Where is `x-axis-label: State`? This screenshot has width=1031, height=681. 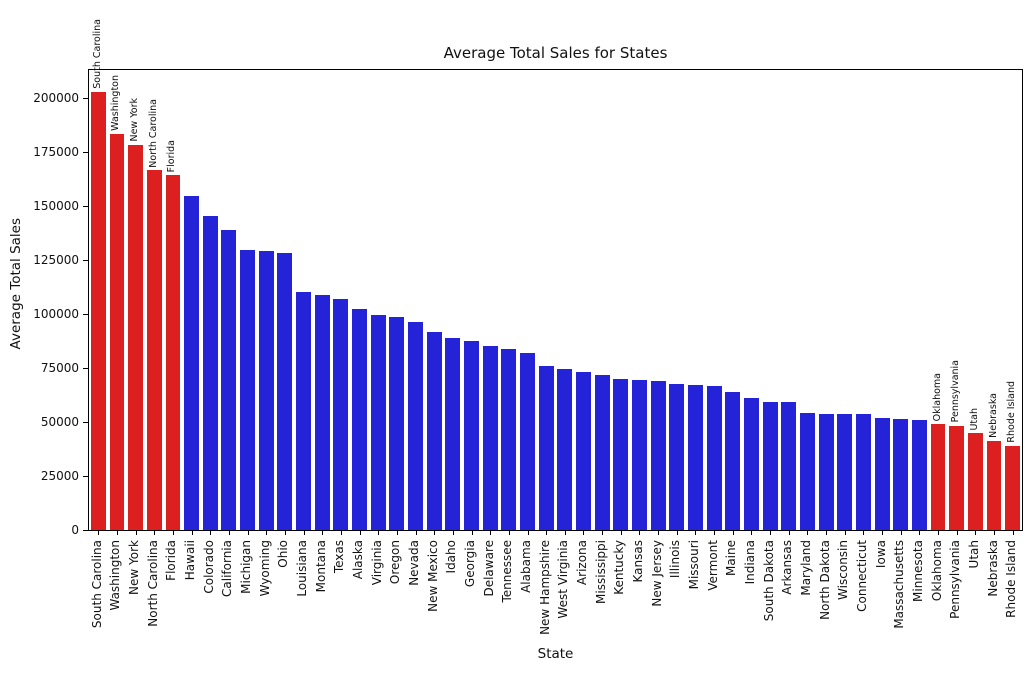 x-axis-label: State is located at coordinates (555, 654).